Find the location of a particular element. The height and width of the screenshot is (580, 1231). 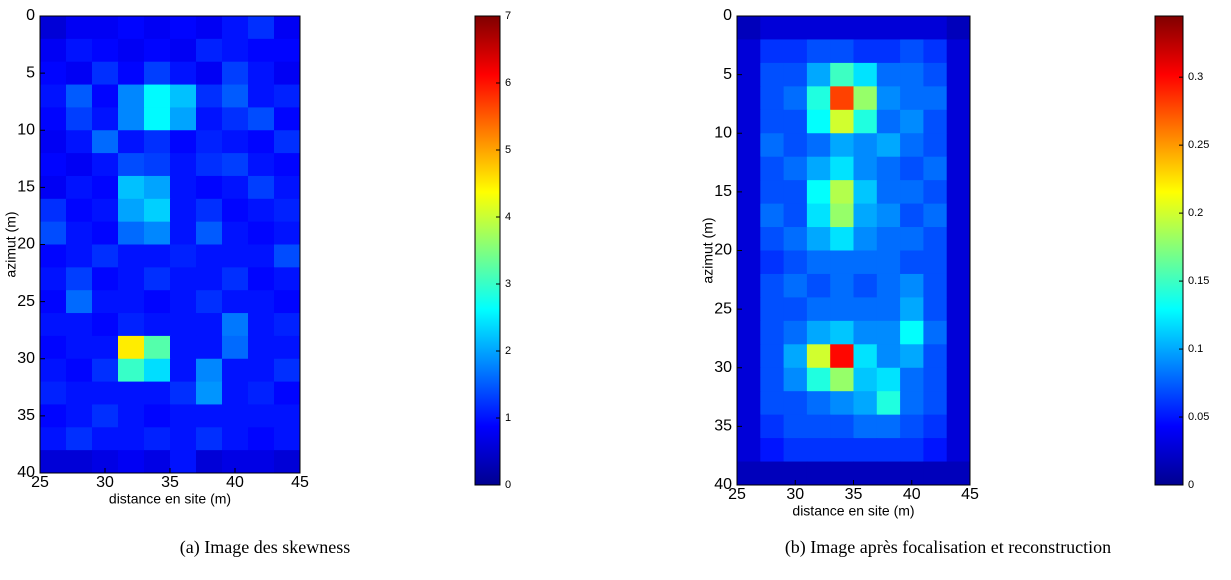

x-tick-label: 45 is located at coordinates (300, 482).